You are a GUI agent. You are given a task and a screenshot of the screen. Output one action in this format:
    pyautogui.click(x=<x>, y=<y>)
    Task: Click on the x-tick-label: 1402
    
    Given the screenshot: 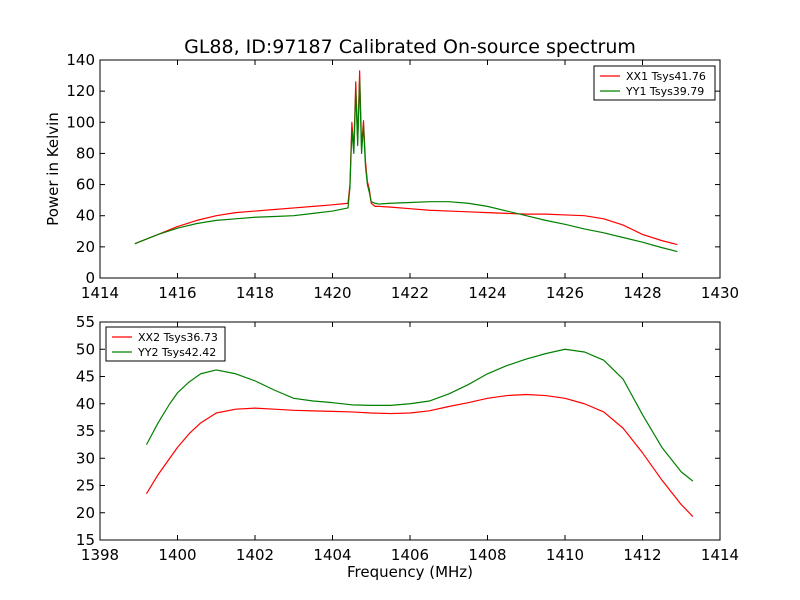 What is the action you would take?
    pyautogui.click(x=255, y=555)
    